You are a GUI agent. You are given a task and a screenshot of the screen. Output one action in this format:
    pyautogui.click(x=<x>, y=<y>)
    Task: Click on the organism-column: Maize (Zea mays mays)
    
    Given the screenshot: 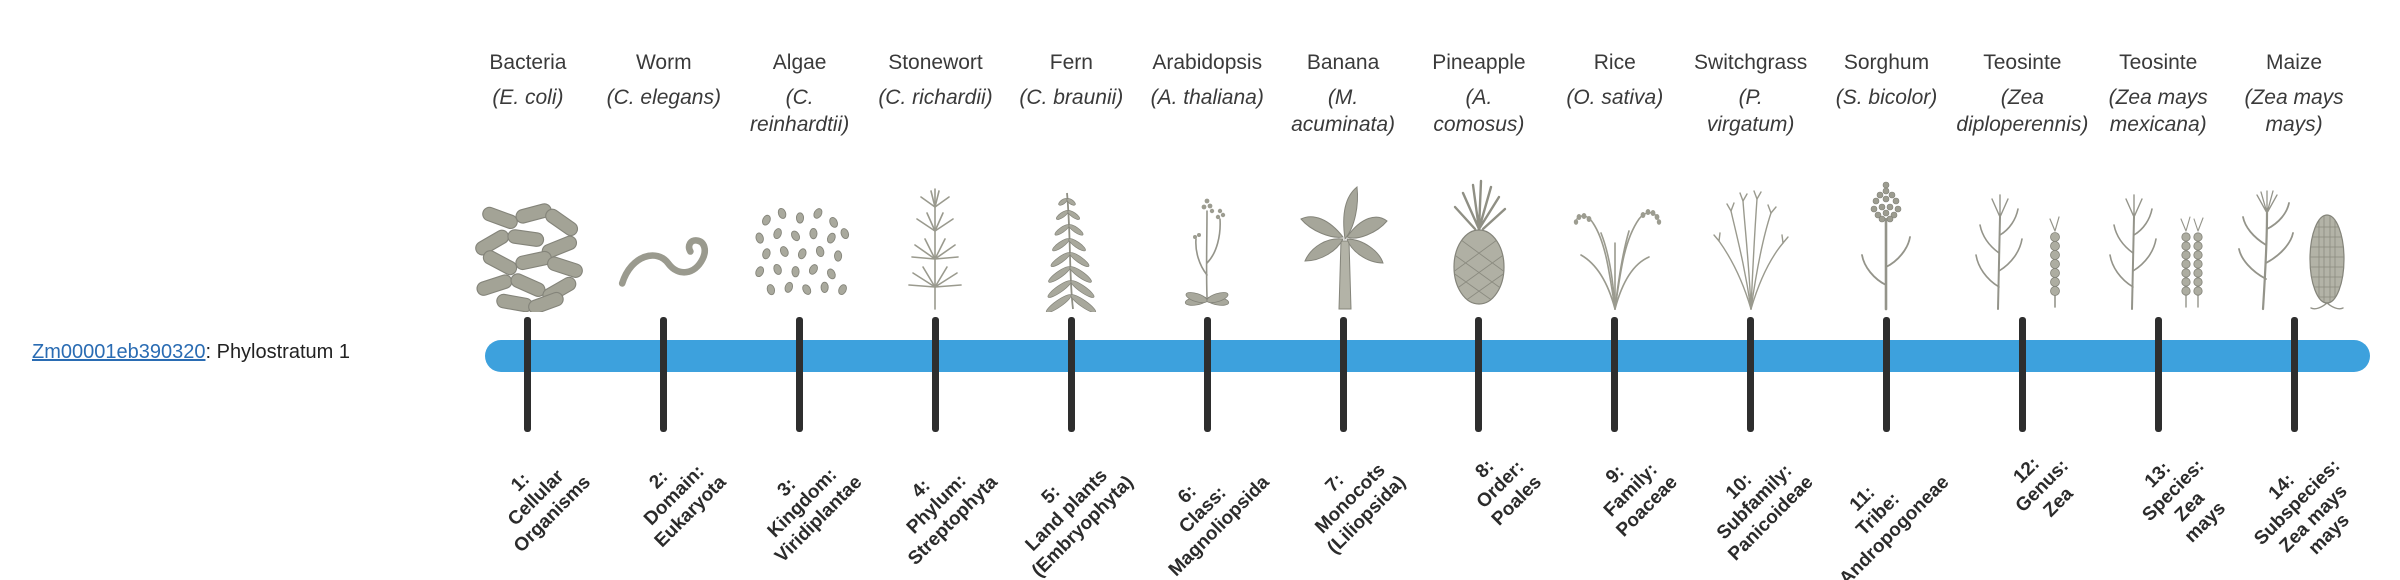 What is the action you would take?
    pyautogui.click(x=2294, y=290)
    